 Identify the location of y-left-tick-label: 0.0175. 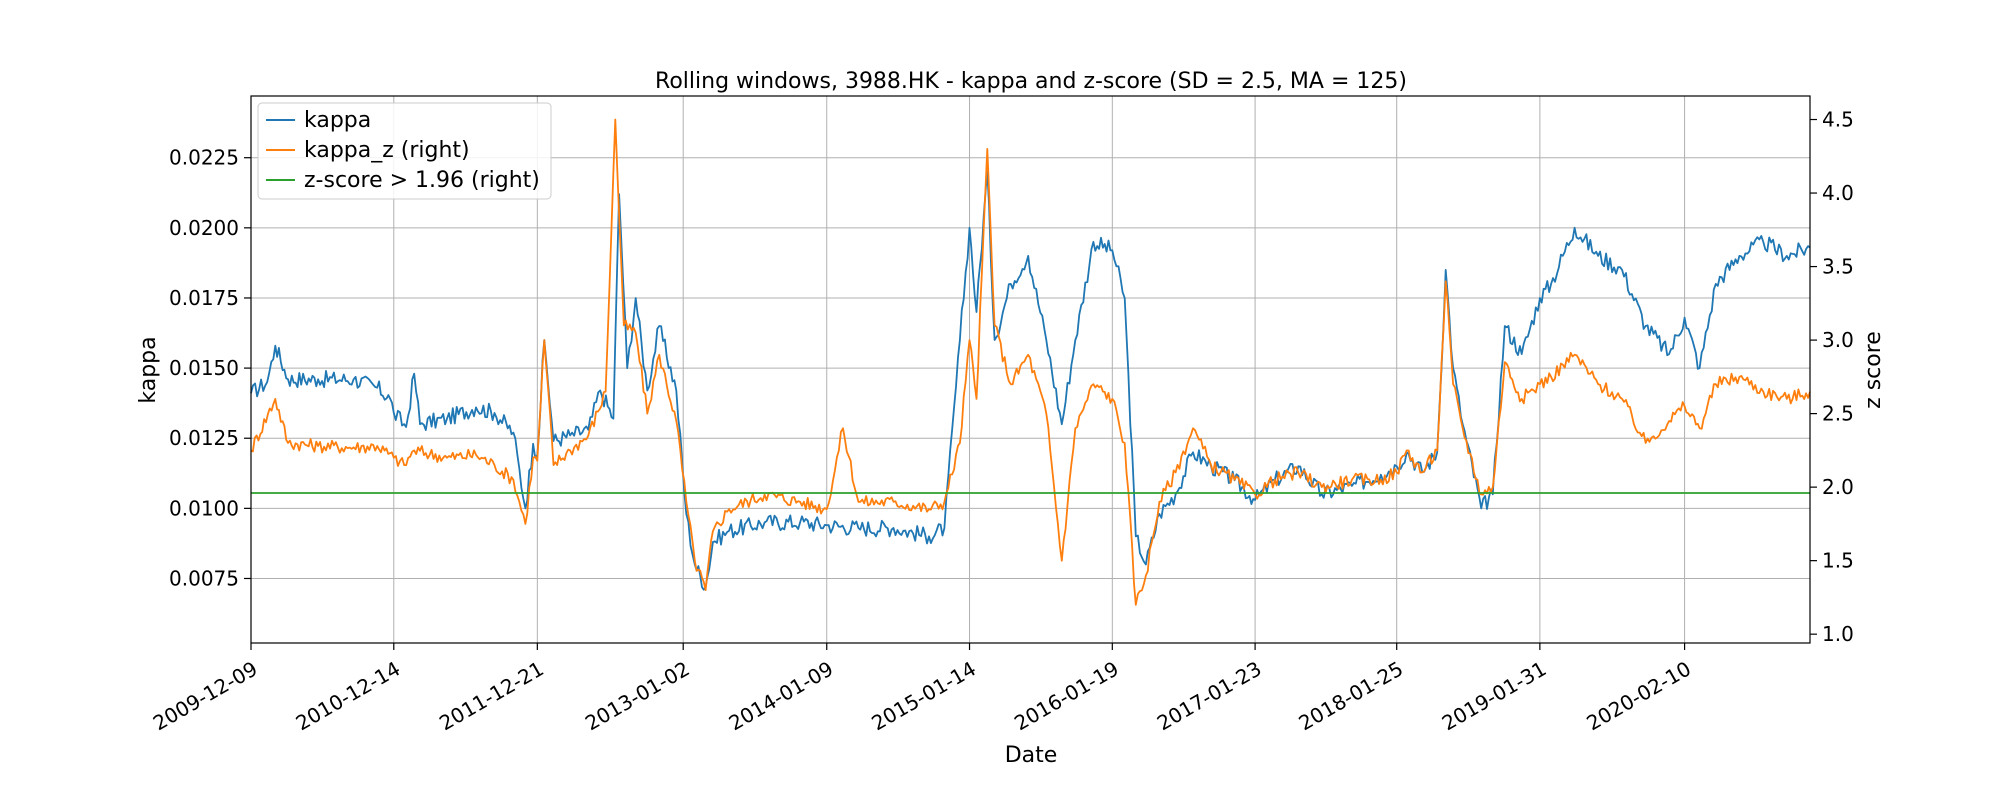
(204, 298).